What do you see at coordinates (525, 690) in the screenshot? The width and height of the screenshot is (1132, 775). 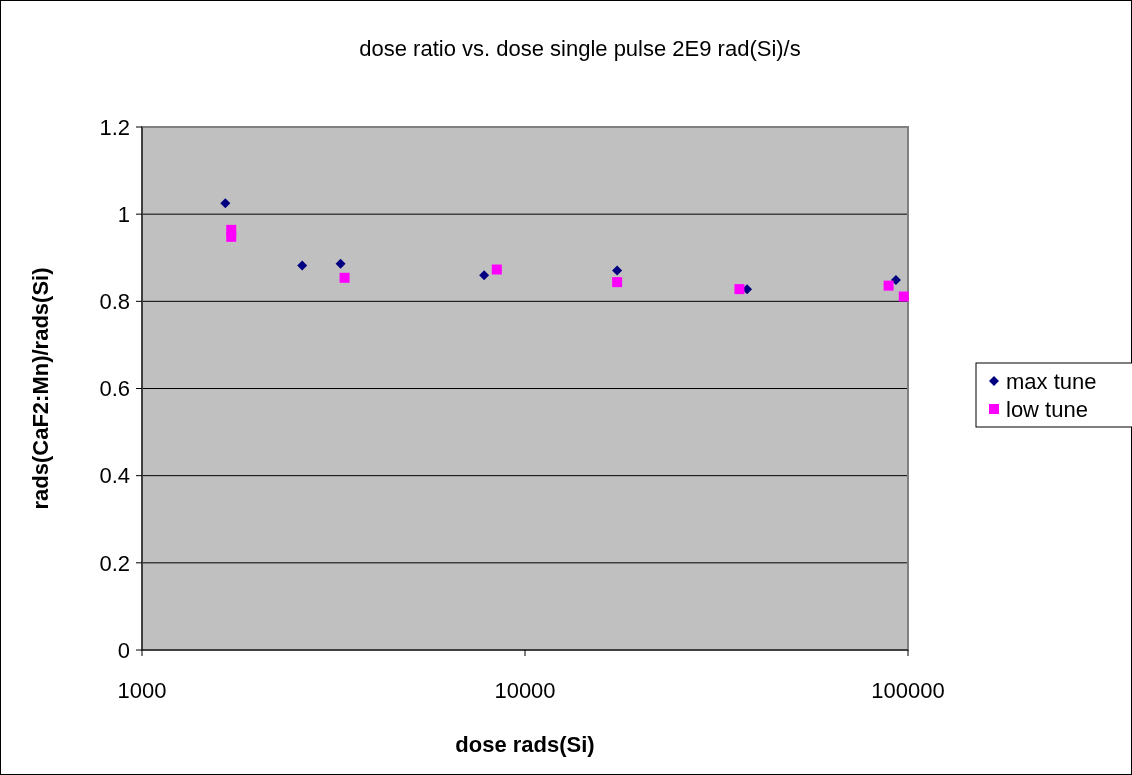 I see `x-tick-label: 10000` at bounding box center [525, 690].